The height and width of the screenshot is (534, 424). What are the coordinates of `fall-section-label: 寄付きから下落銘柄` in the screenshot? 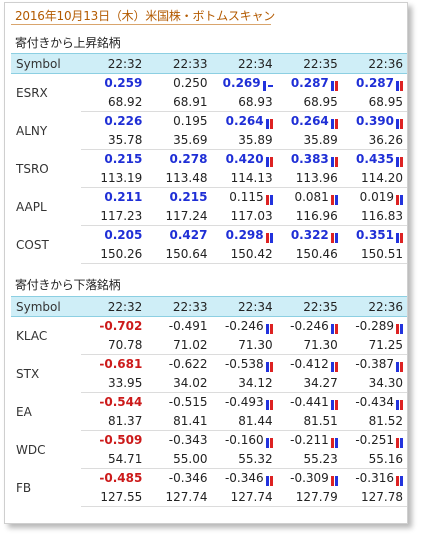 It's located at (68, 285).